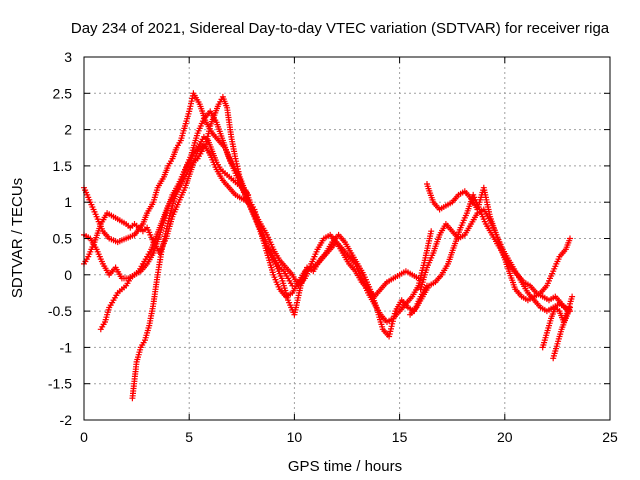 The image size is (640, 480). I want to click on y-tick-labels: -2 -1.5 -1 -0.5 0 0.5 1 1.5 2 2.5 3, so click(60, 238).